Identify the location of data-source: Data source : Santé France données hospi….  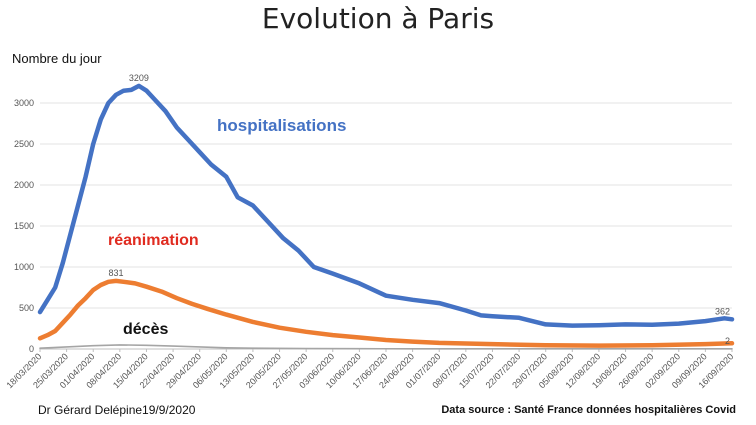
(588, 410).